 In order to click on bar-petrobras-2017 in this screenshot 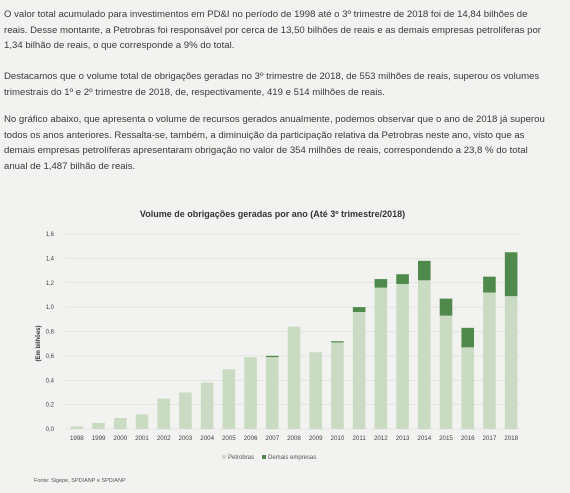, I will do `click(489, 360)`.